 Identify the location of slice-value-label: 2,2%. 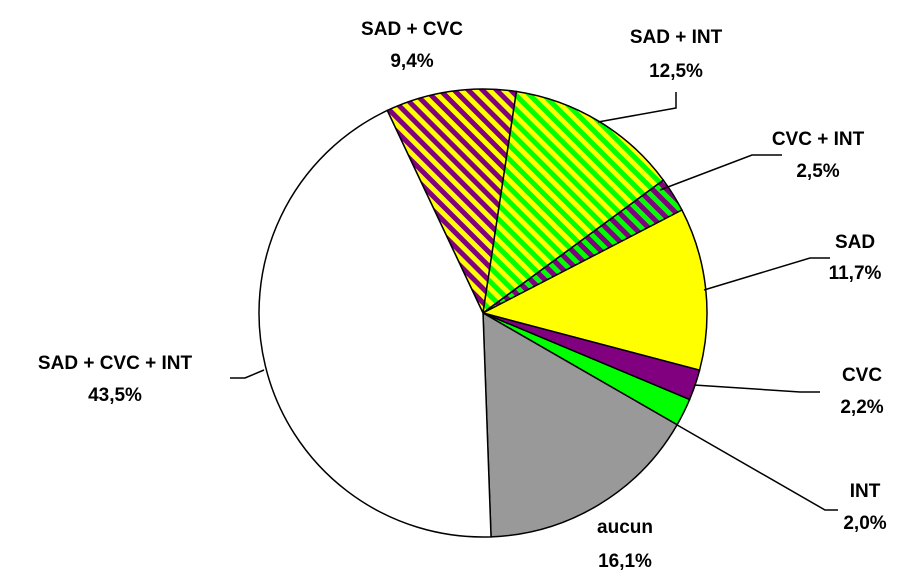
(861, 407).